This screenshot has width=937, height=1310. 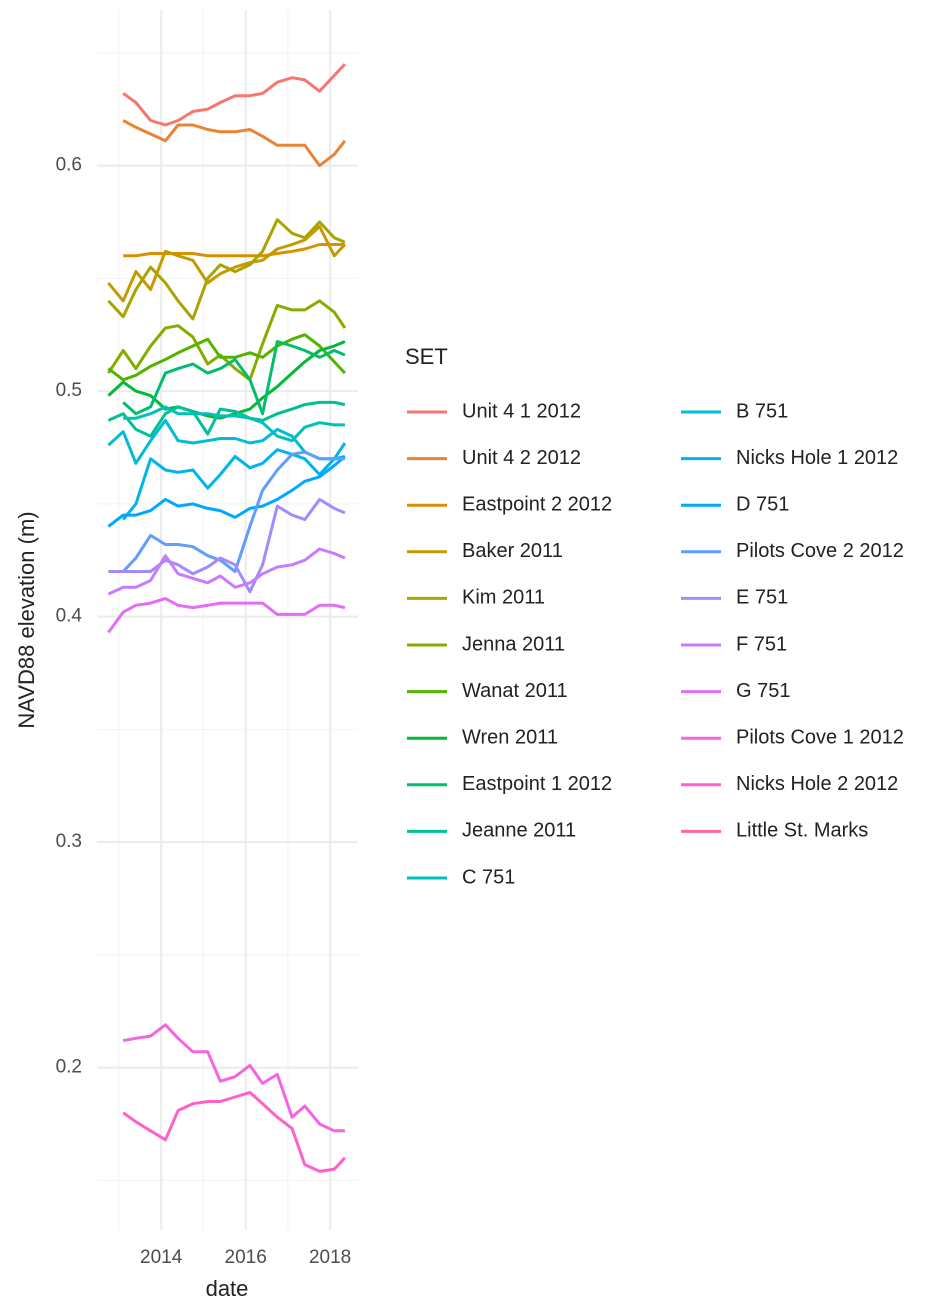 I want to click on legend-label: Eastpoint 1 2012, so click(x=537, y=784).